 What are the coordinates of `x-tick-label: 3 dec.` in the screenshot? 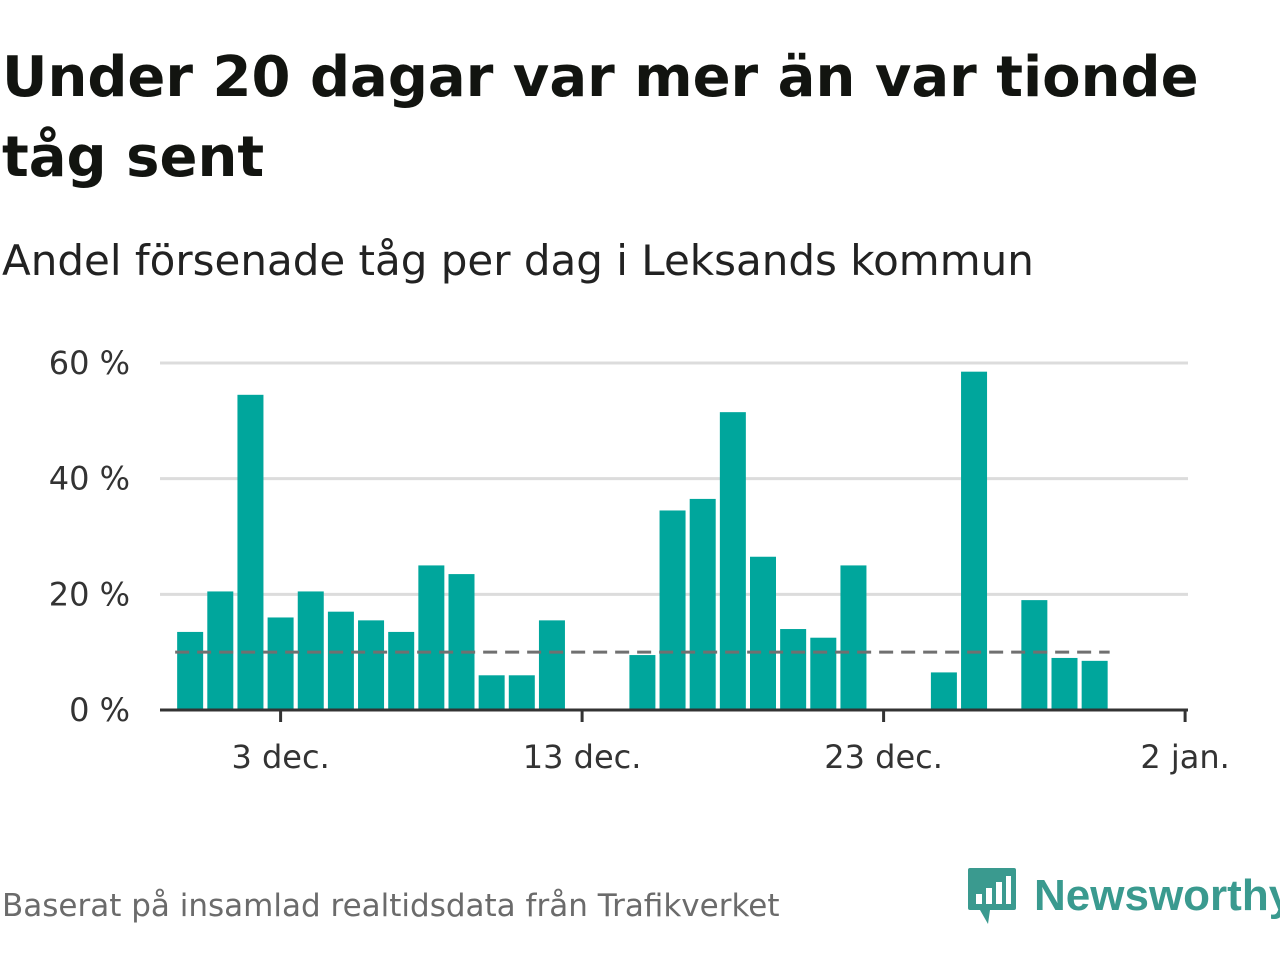 It's located at (280, 757).